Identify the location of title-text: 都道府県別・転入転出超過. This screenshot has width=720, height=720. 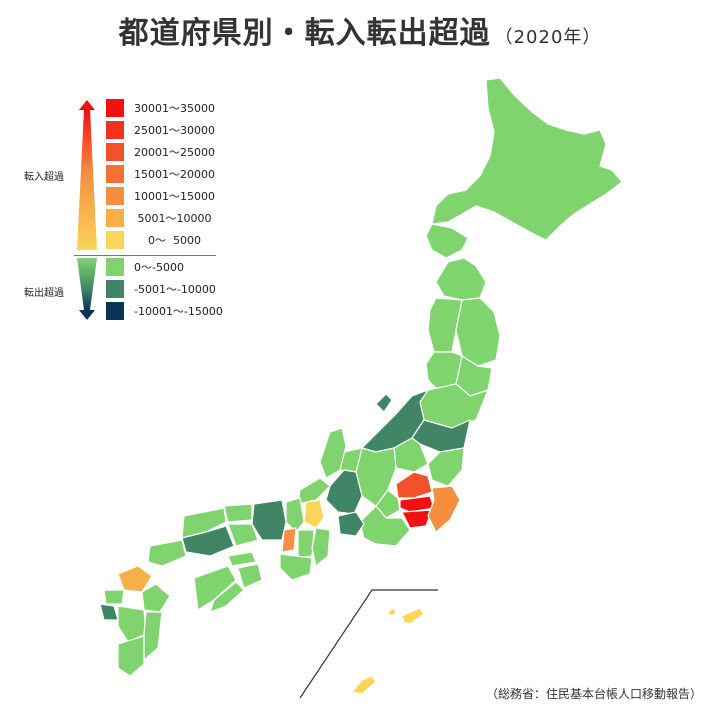
(304, 33).